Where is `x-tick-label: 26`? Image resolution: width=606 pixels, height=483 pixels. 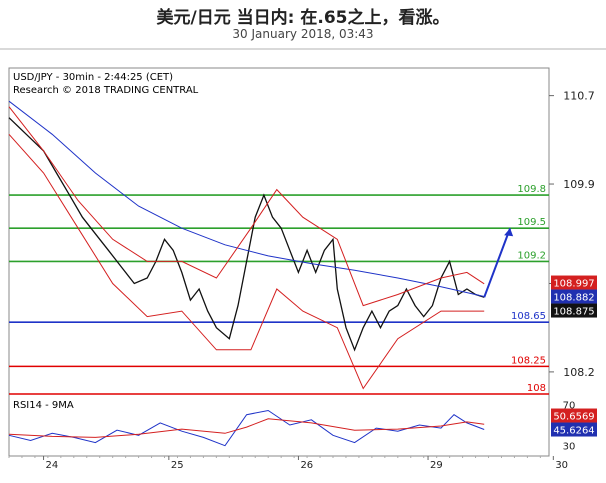
x-tick-label: 26 is located at coordinates (306, 465).